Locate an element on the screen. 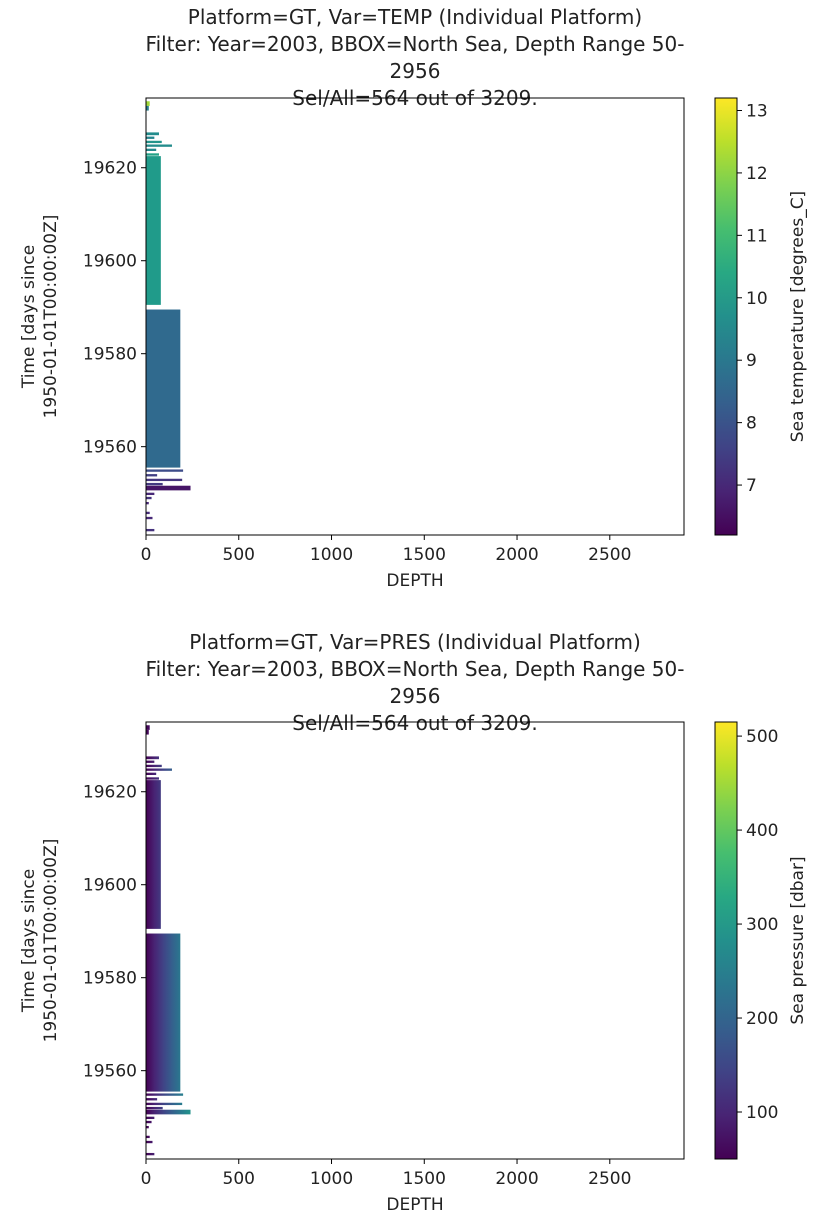 Image resolution: width=836 pixels, height=1230 pixels. colorbar-tick-label: 11 is located at coordinates (757, 236).